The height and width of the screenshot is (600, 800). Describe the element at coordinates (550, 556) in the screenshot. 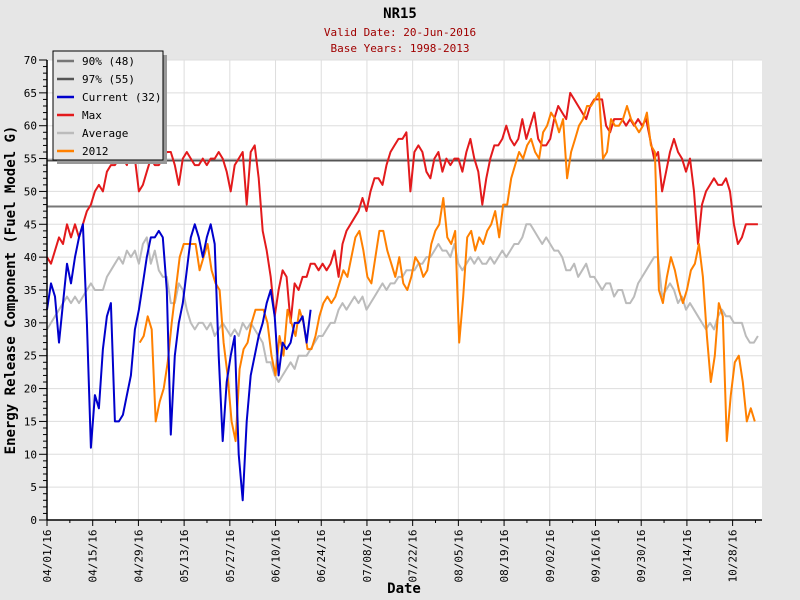

I see `x-tick-label: 09/02/16` at that location.